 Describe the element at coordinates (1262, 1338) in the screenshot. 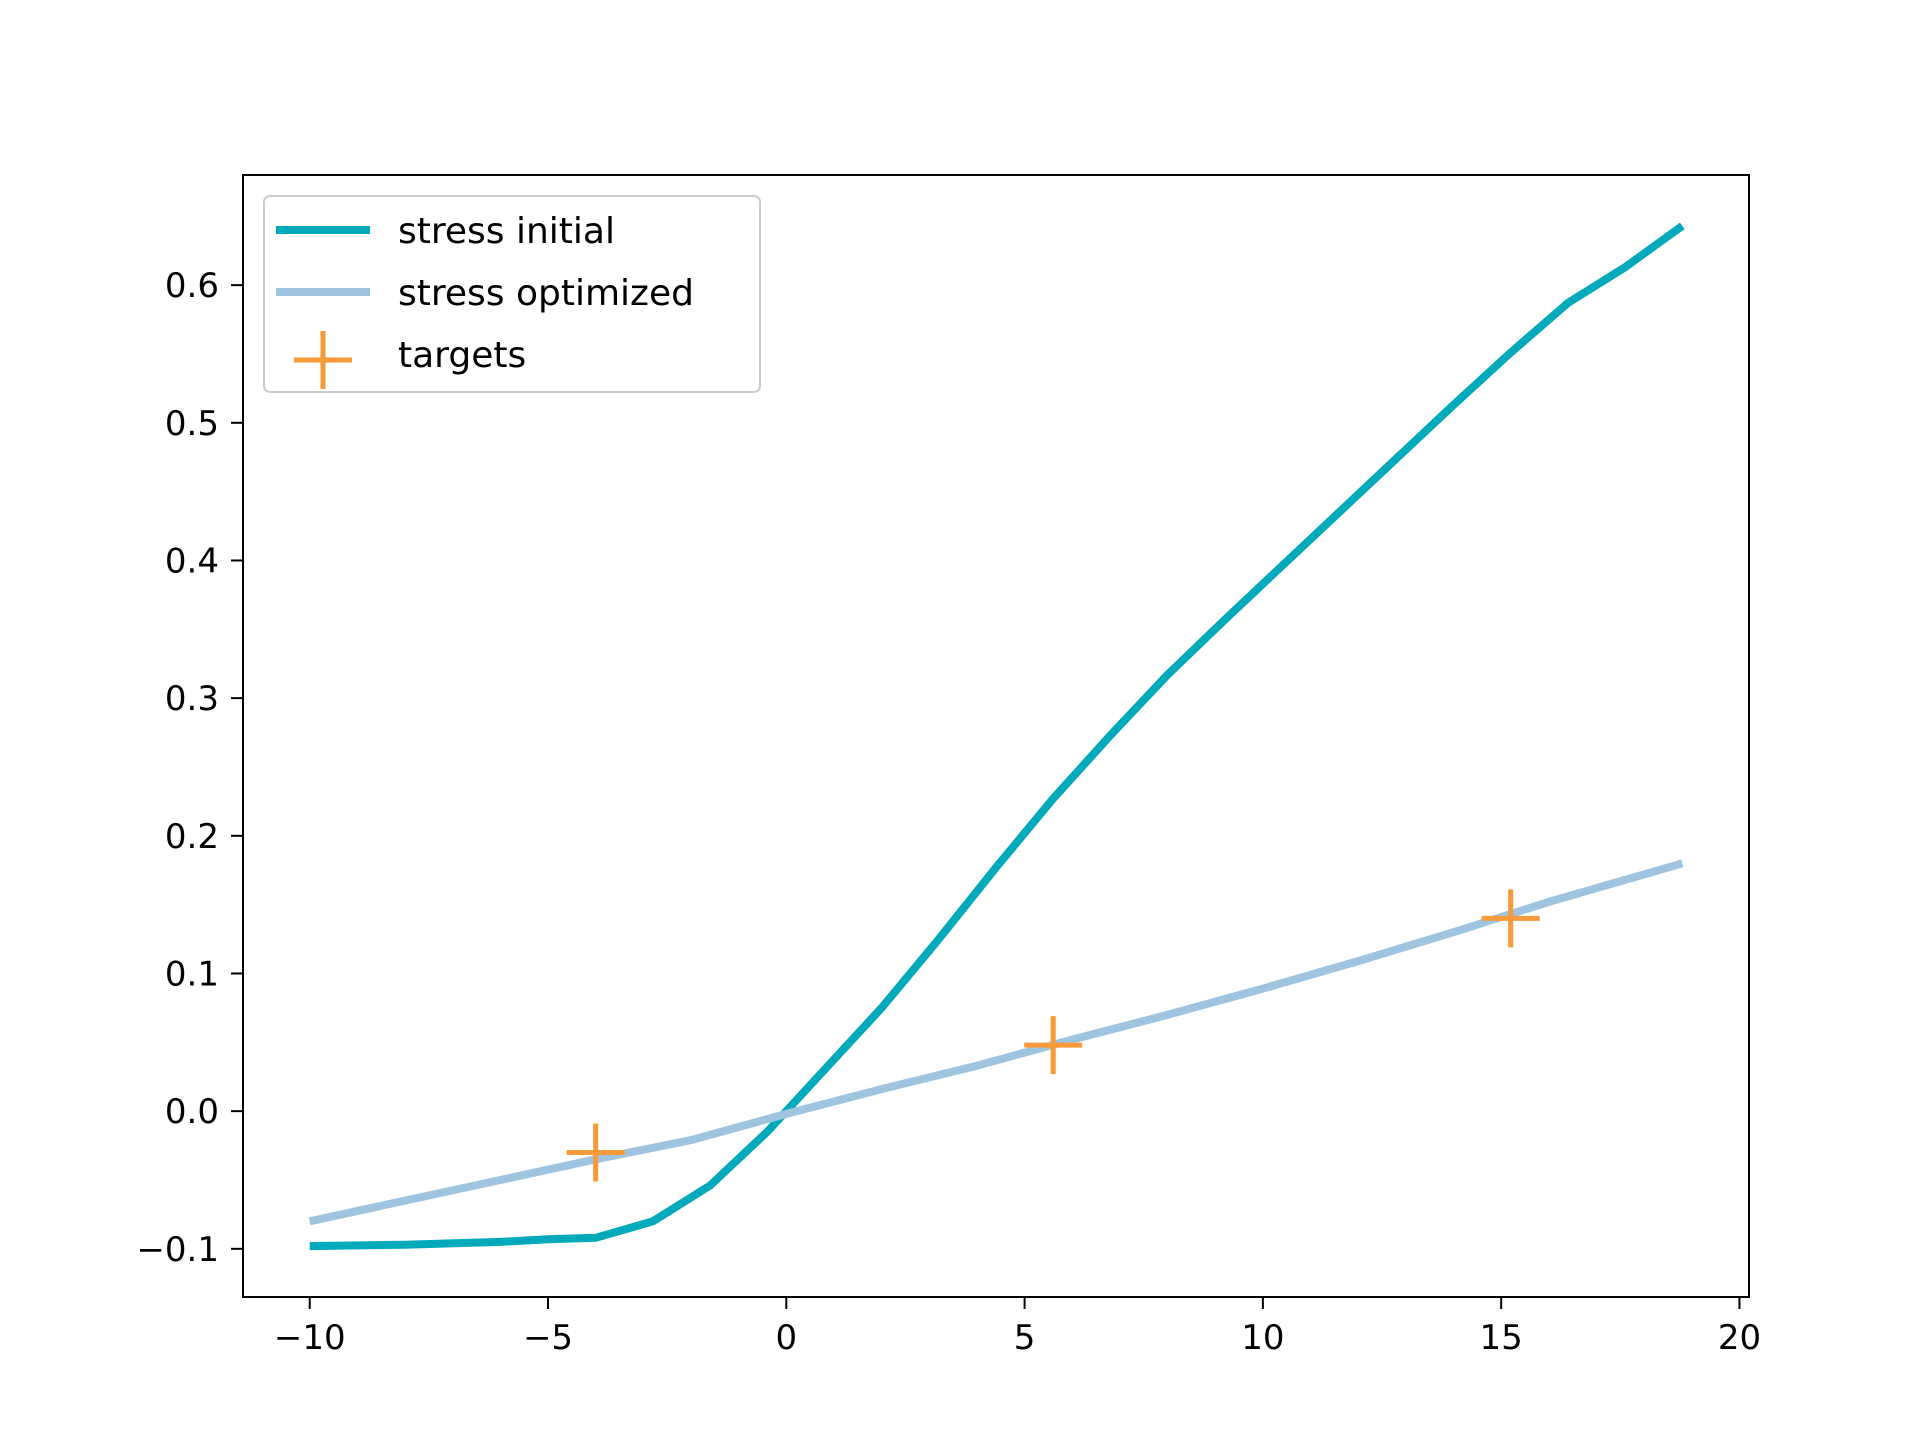

I see `x-tick-label: 10` at that location.